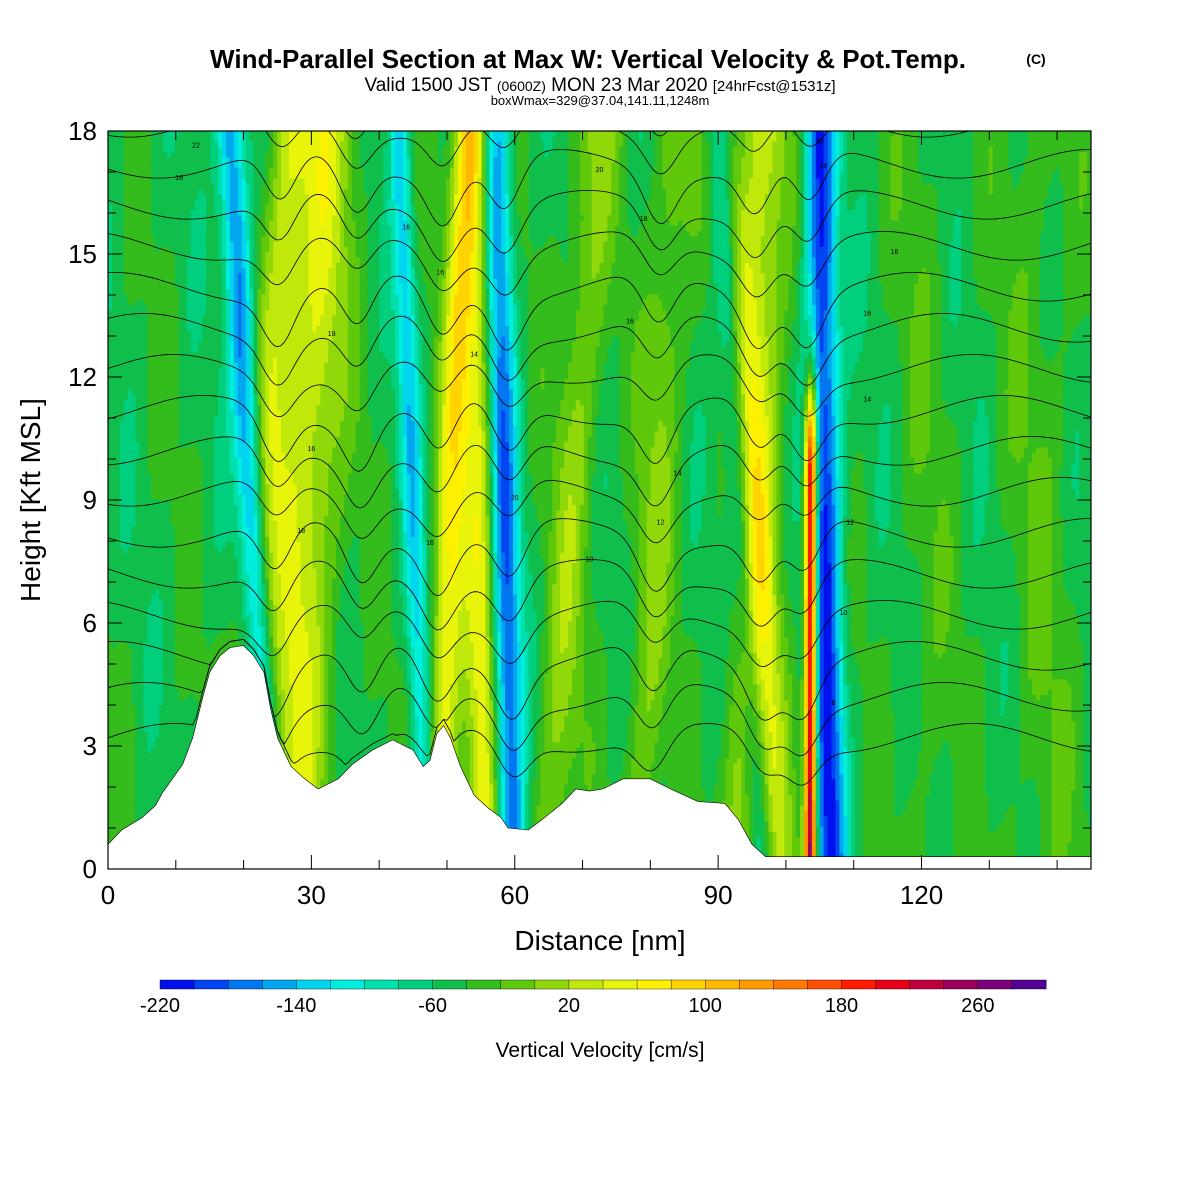  What do you see at coordinates (311, 895) in the screenshot?
I see `x-tick-label: 30` at bounding box center [311, 895].